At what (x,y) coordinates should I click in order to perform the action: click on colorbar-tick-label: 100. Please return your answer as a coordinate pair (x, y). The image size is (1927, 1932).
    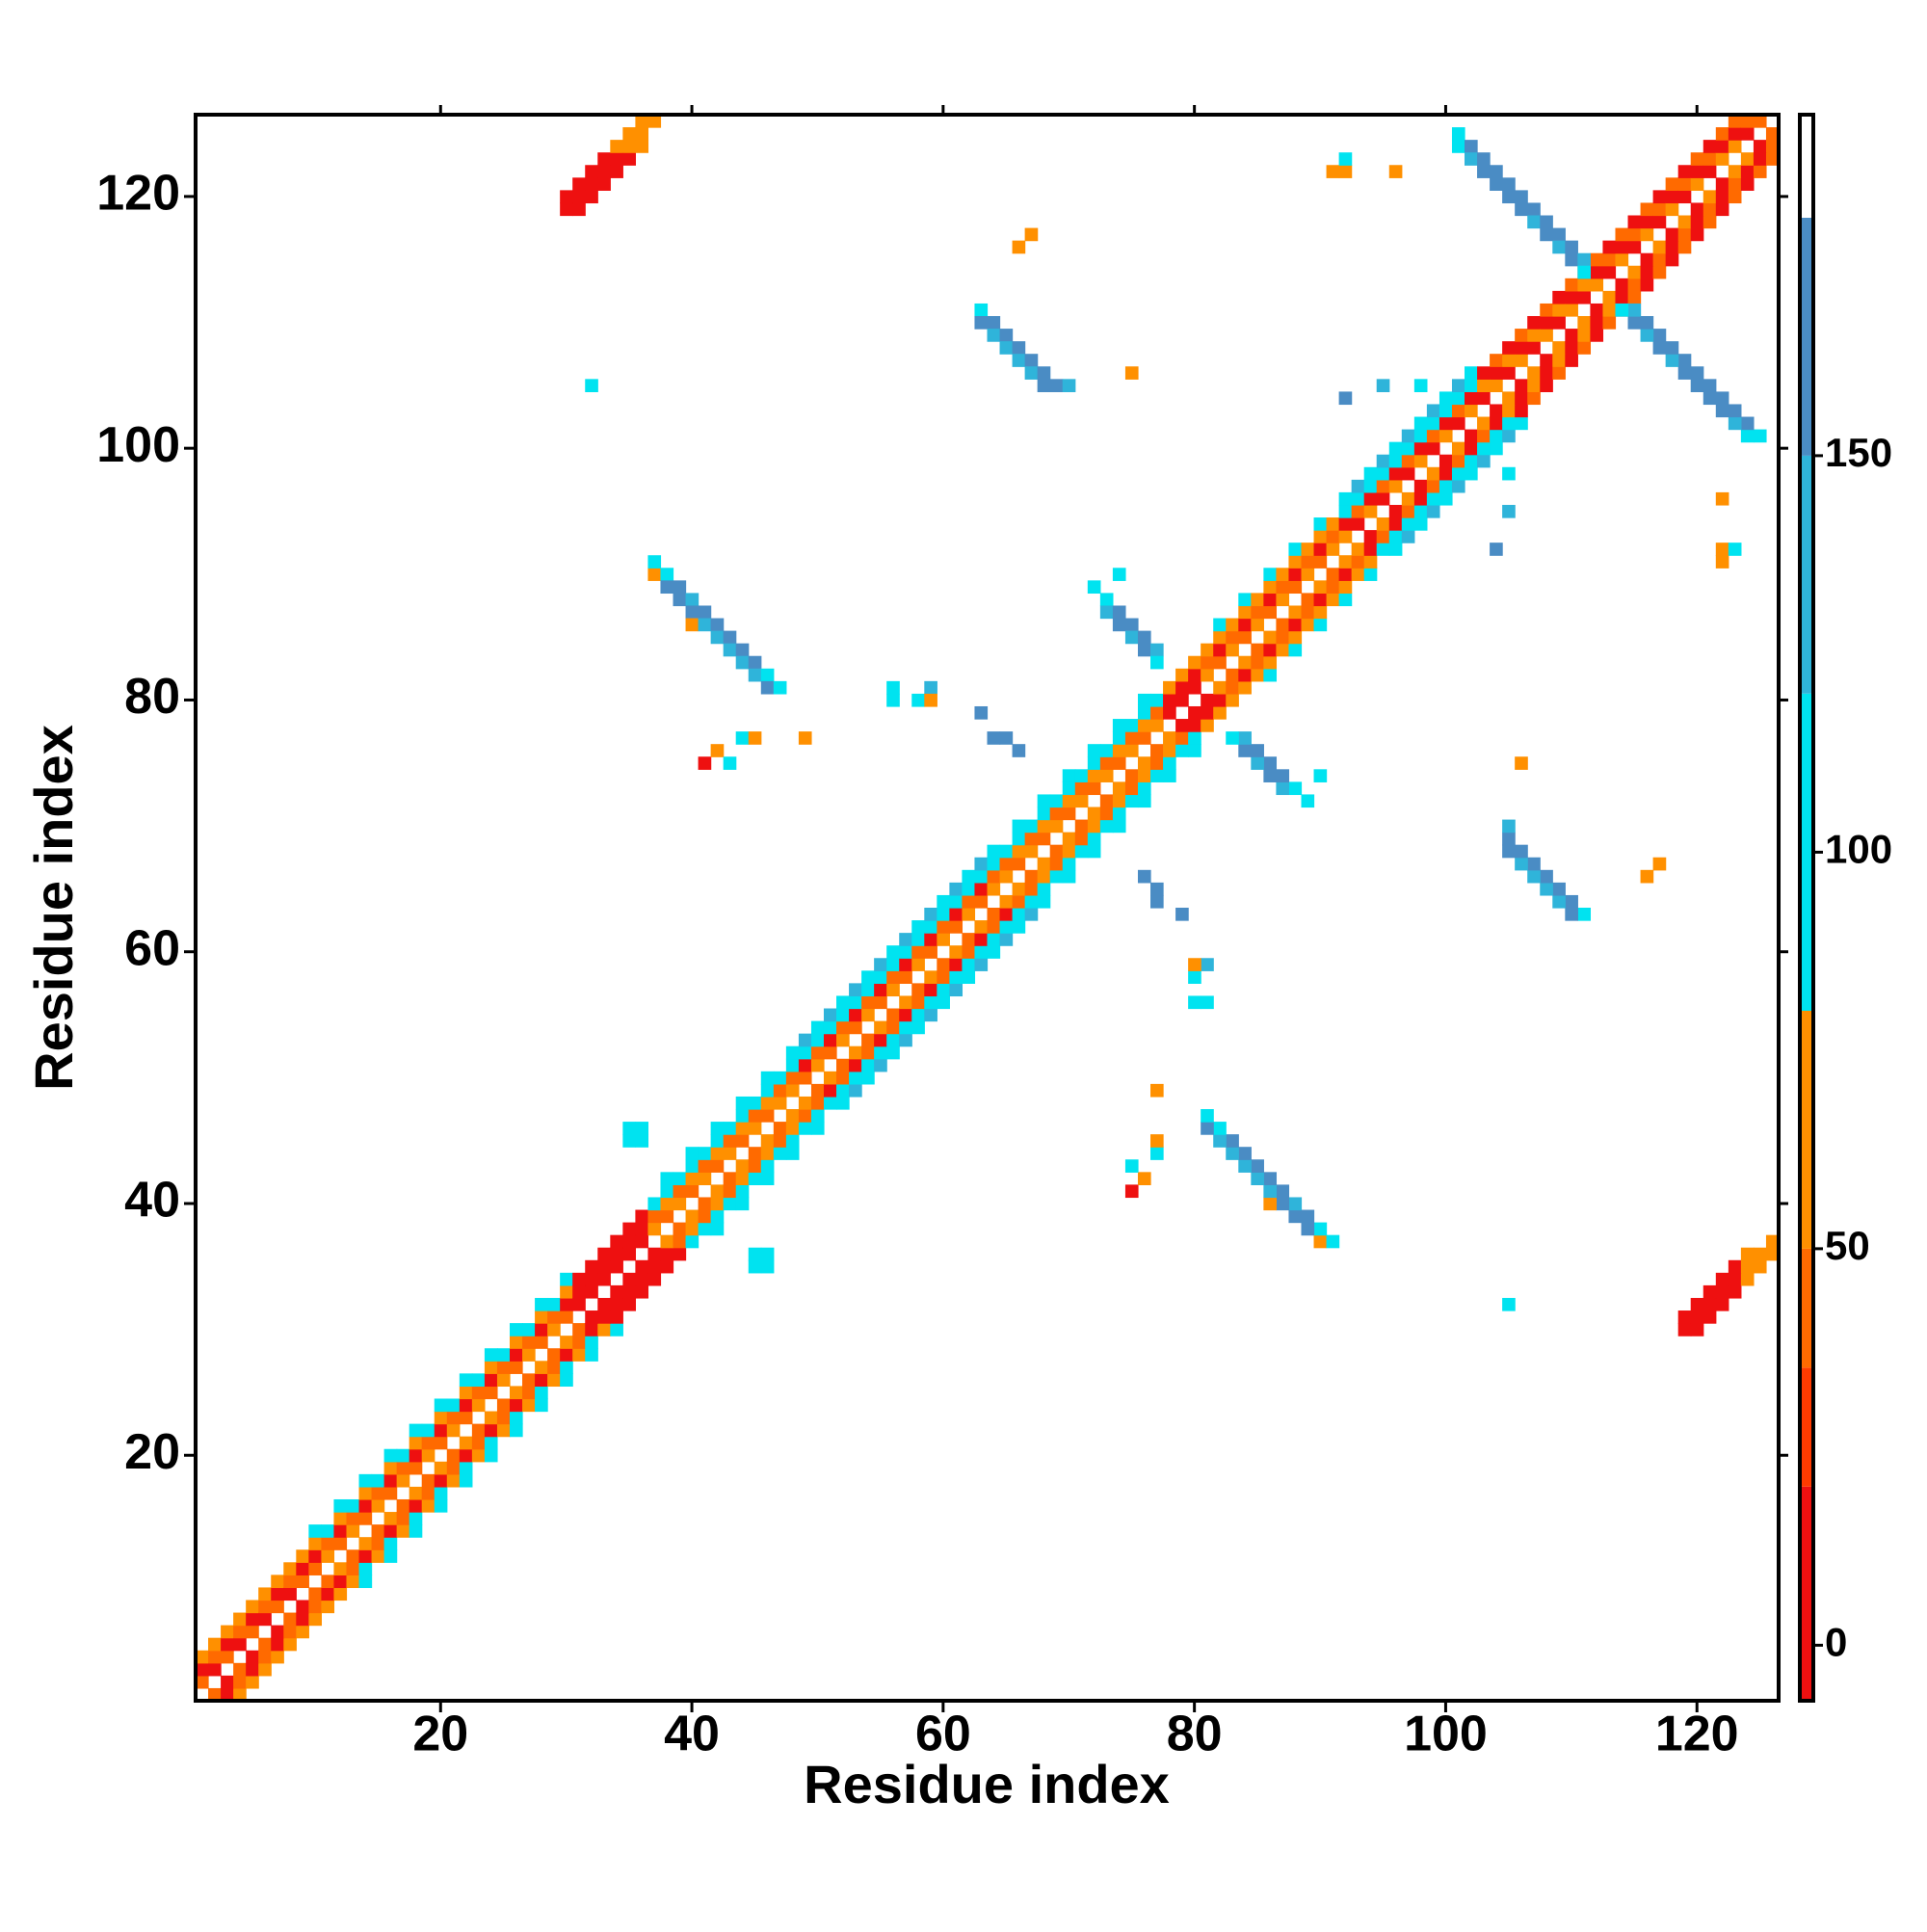
    Looking at the image, I should click on (1859, 848).